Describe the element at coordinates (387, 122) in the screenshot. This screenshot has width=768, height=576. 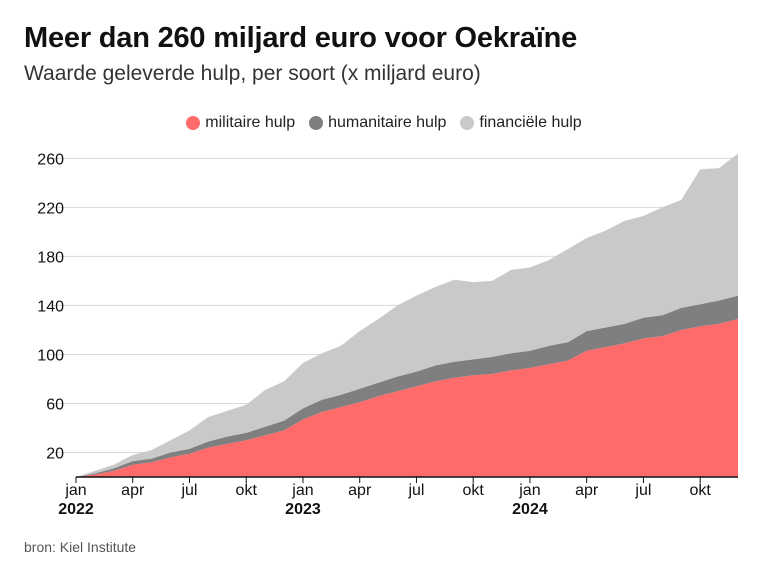
I see `legend-label-humanitaire: humanitaire hulp` at that location.